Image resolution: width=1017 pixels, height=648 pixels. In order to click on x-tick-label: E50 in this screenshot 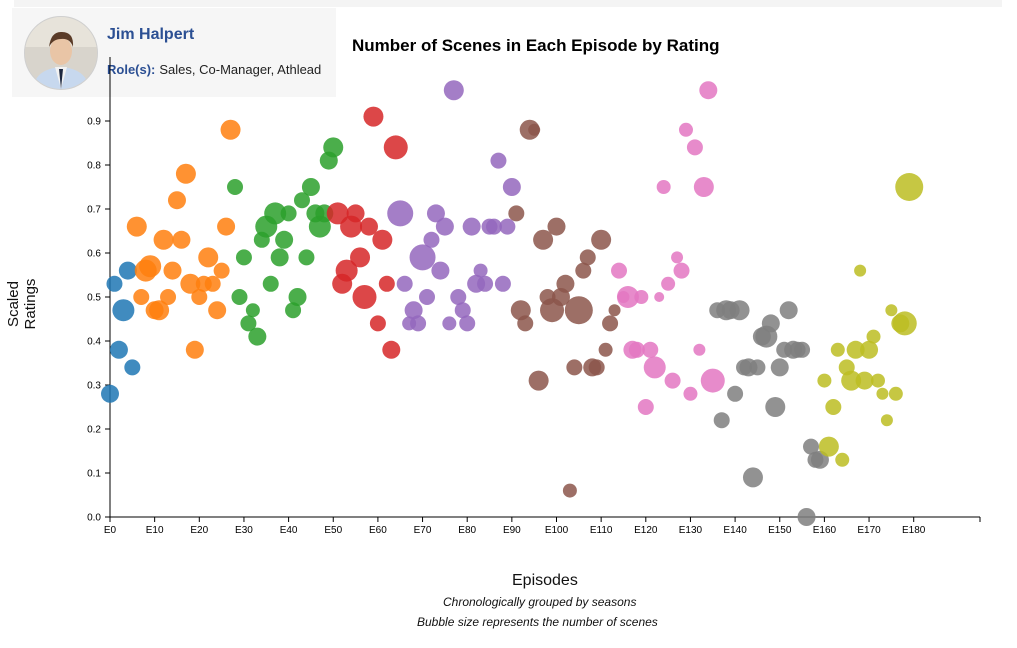, I will do `click(333, 530)`.